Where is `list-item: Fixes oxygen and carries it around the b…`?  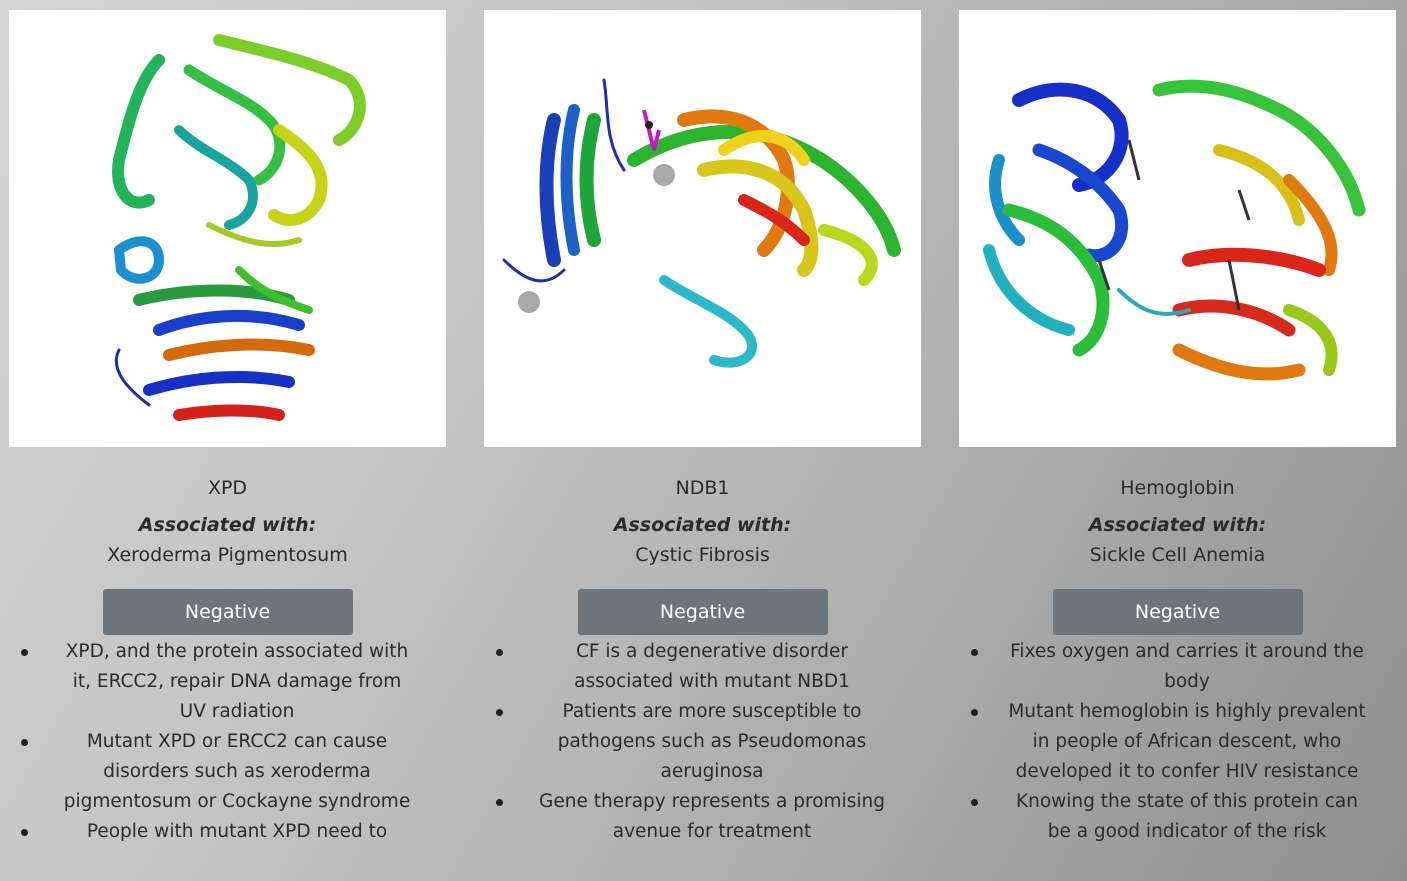
list-item: Fixes oxygen and carries it around the b… is located at coordinates (1169, 667).